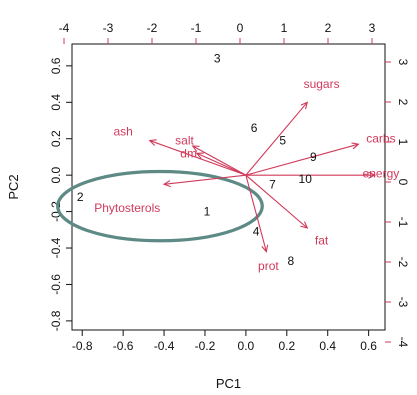 The height and width of the screenshot is (395, 417). What do you see at coordinates (282, 141) in the screenshot?
I see `observation-label: 5` at bounding box center [282, 141].